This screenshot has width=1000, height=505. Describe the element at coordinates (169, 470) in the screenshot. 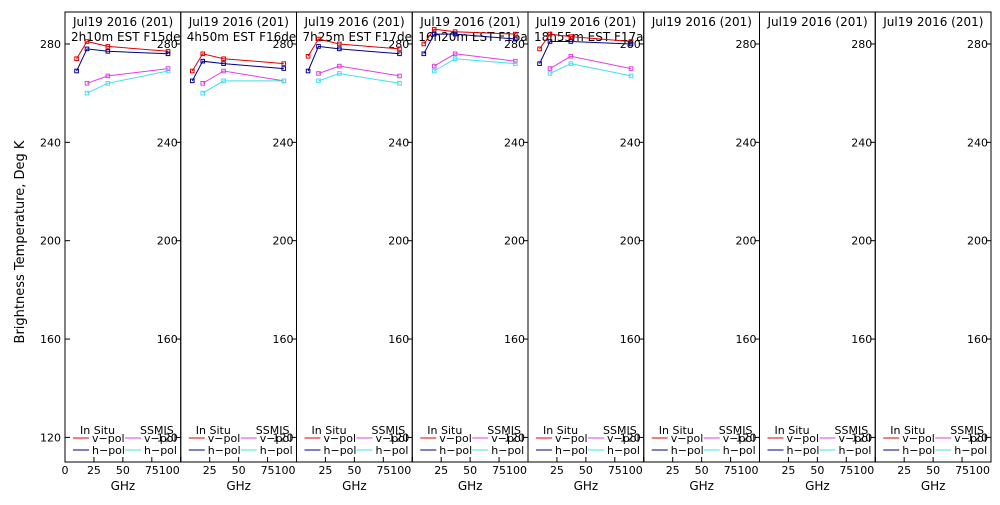

I see `x-tick-label: 100` at that location.